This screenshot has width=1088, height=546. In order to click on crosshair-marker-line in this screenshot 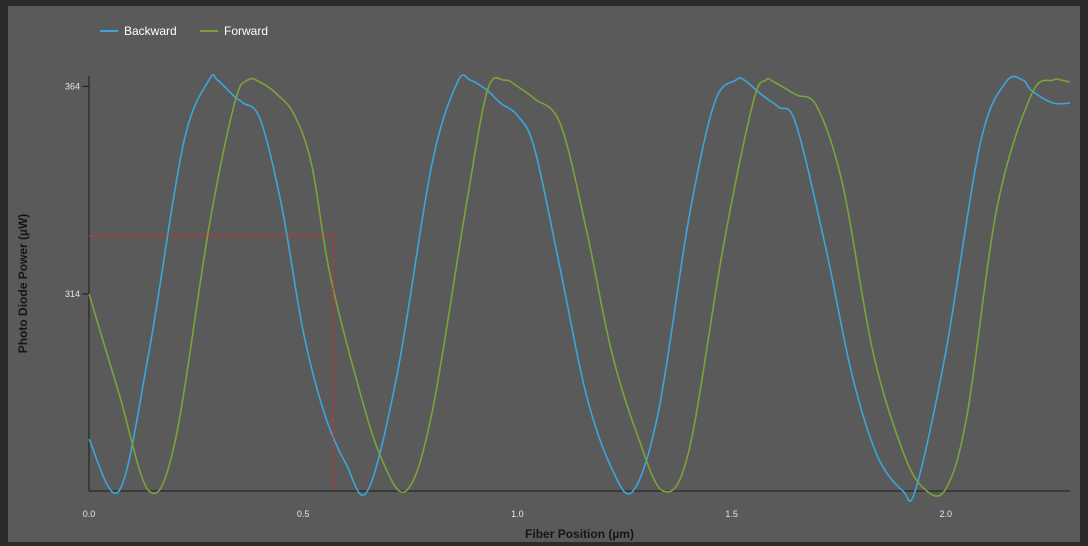, I will do `click(211, 363)`.